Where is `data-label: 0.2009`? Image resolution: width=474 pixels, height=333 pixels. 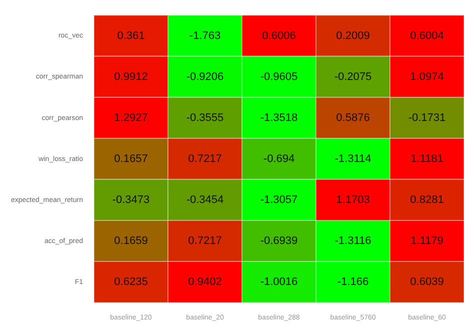 data-label: 0.2009 is located at coordinates (353, 36).